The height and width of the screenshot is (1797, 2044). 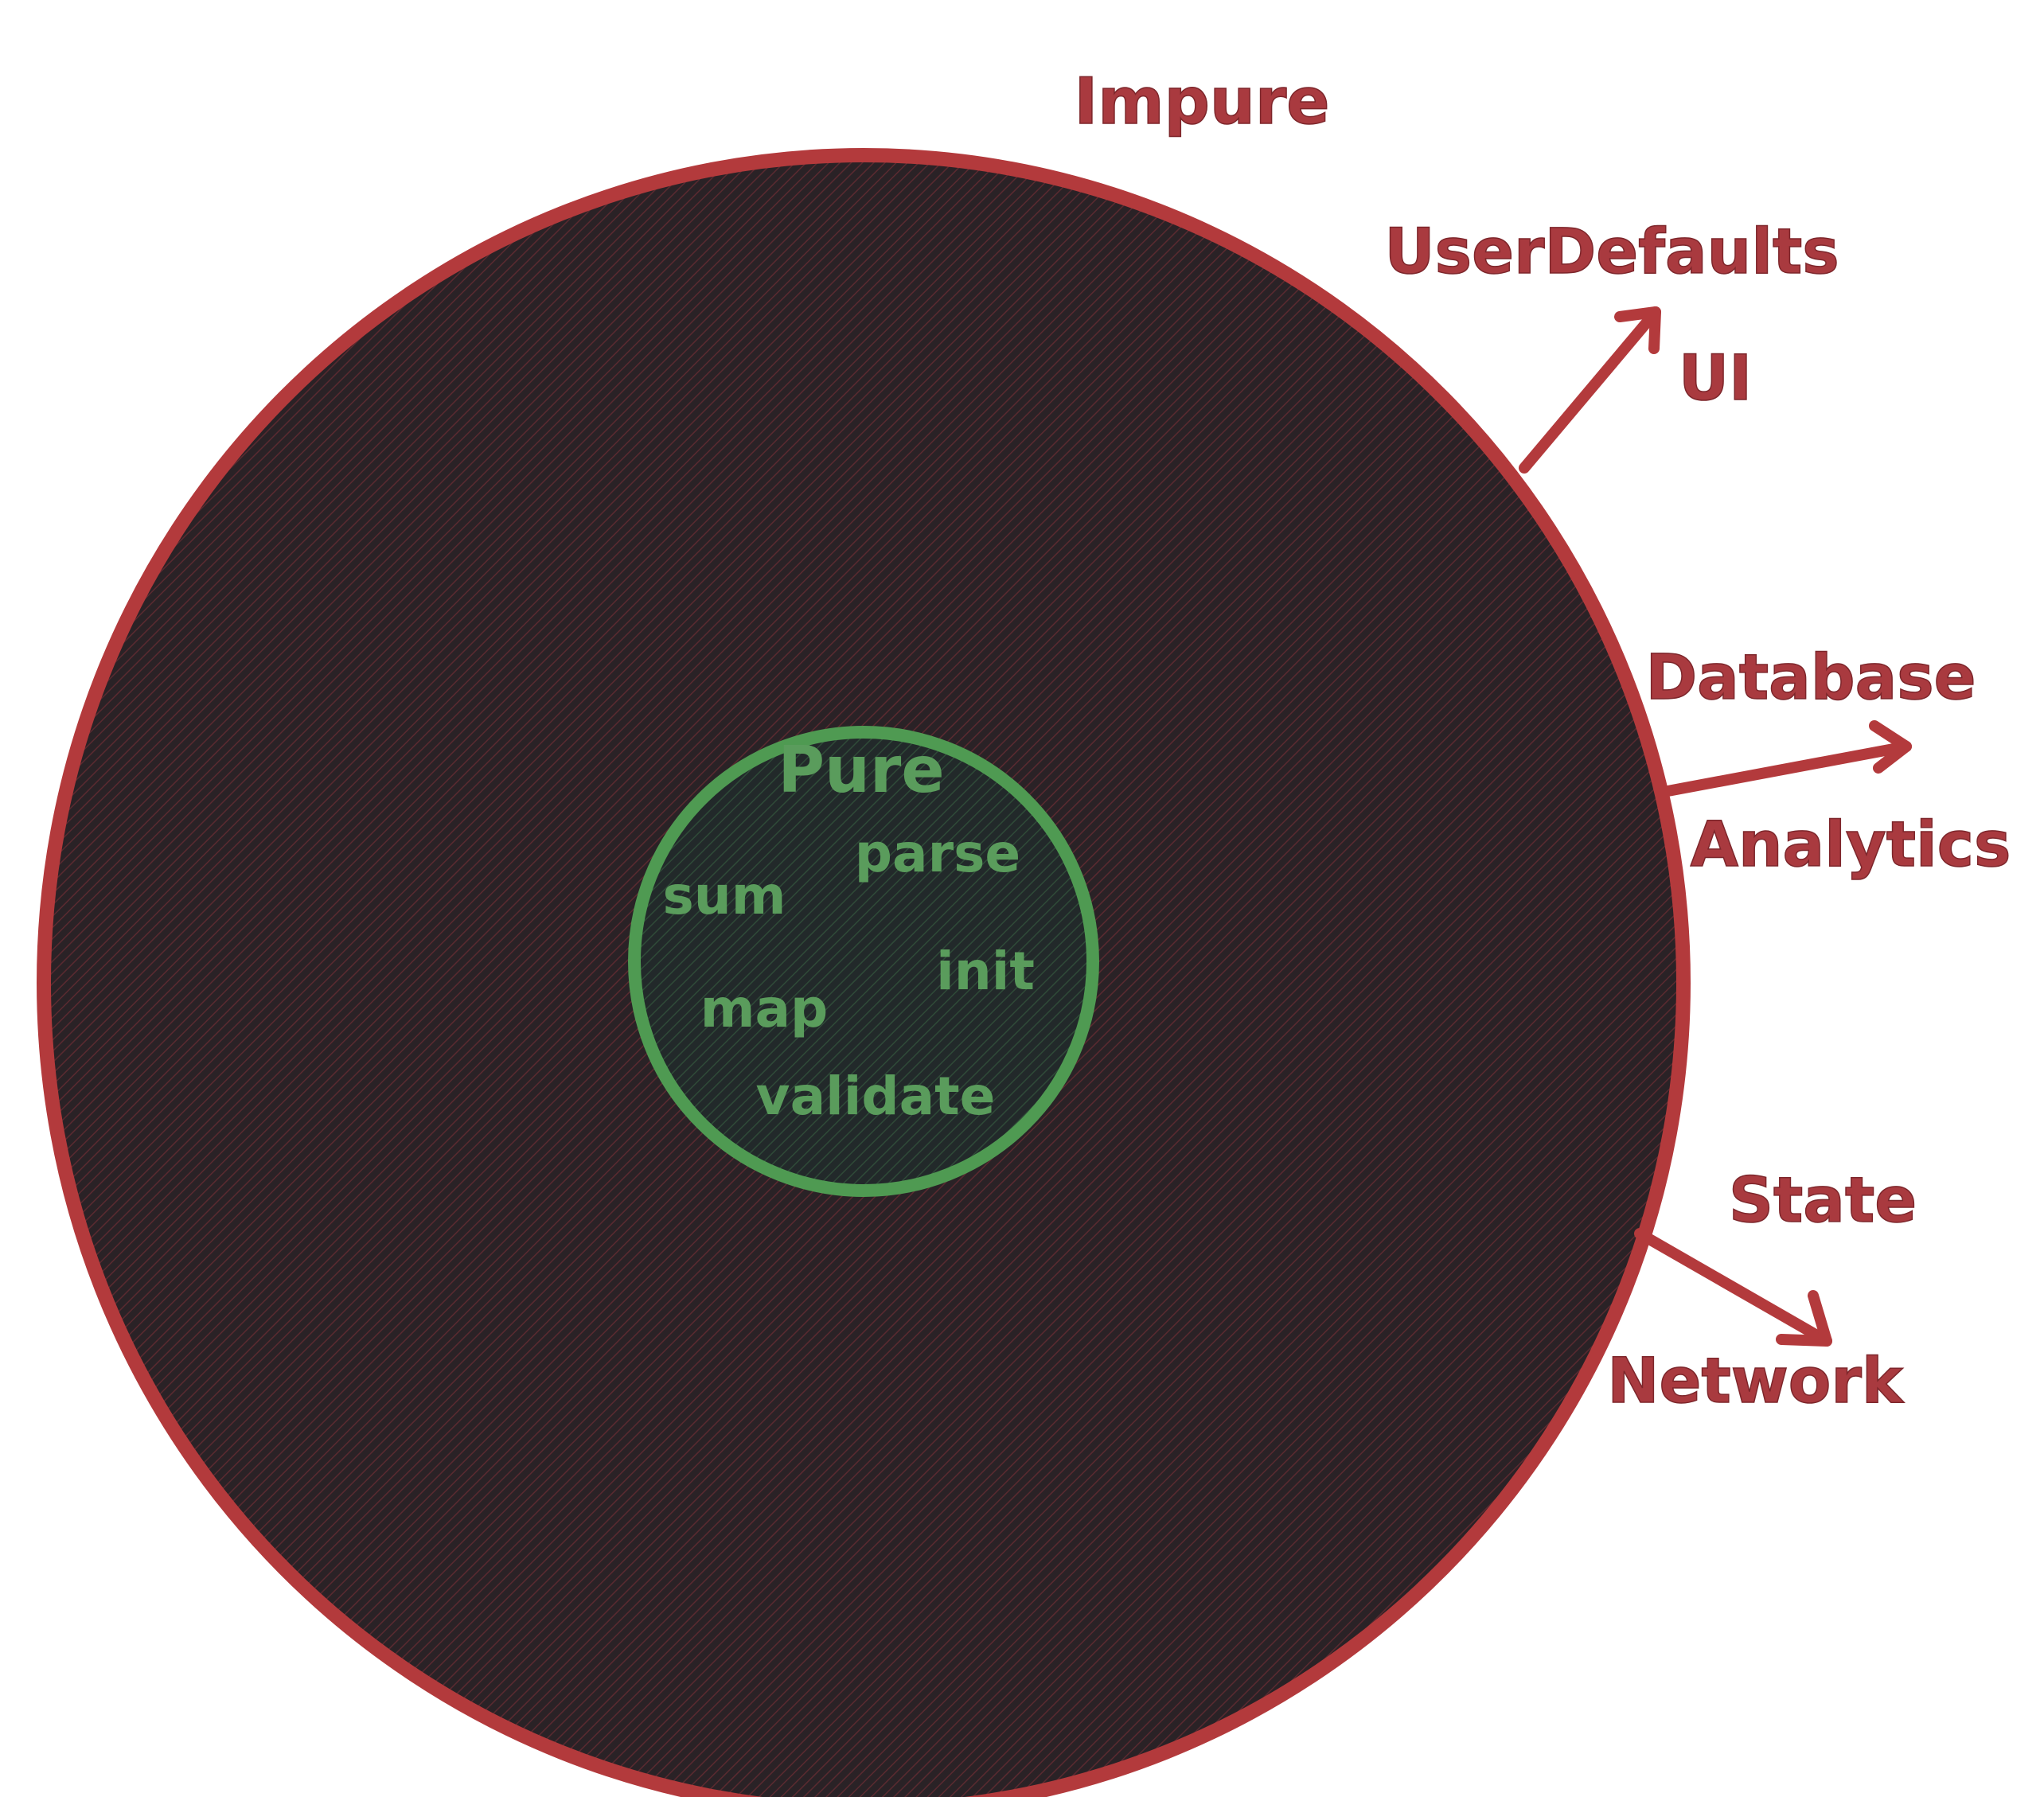 What do you see at coordinates (985, 971) in the screenshot?
I see `function-label-init: init` at bounding box center [985, 971].